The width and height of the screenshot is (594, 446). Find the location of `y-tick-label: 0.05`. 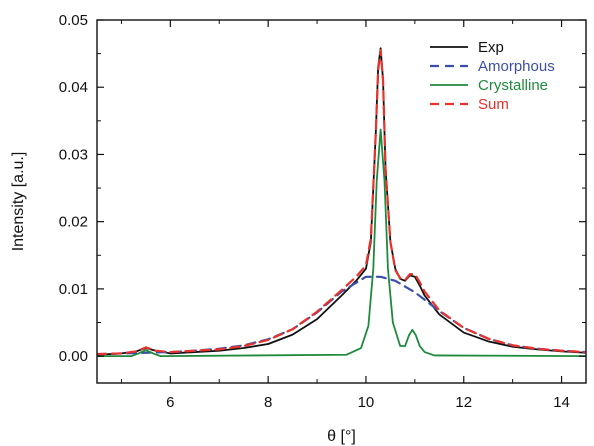

y-tick-label: 0.05 is located at coordinates (73, 20).